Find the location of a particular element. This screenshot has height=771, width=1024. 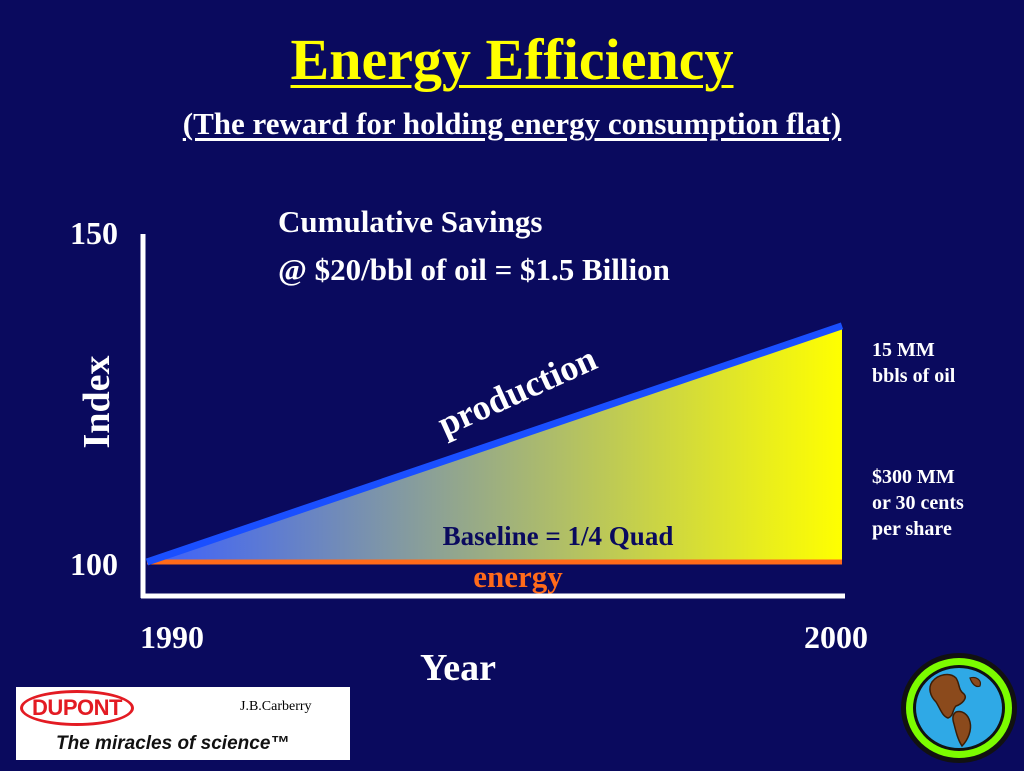

value-note-line2: or 30 cents is located at coordinates (918, 503).